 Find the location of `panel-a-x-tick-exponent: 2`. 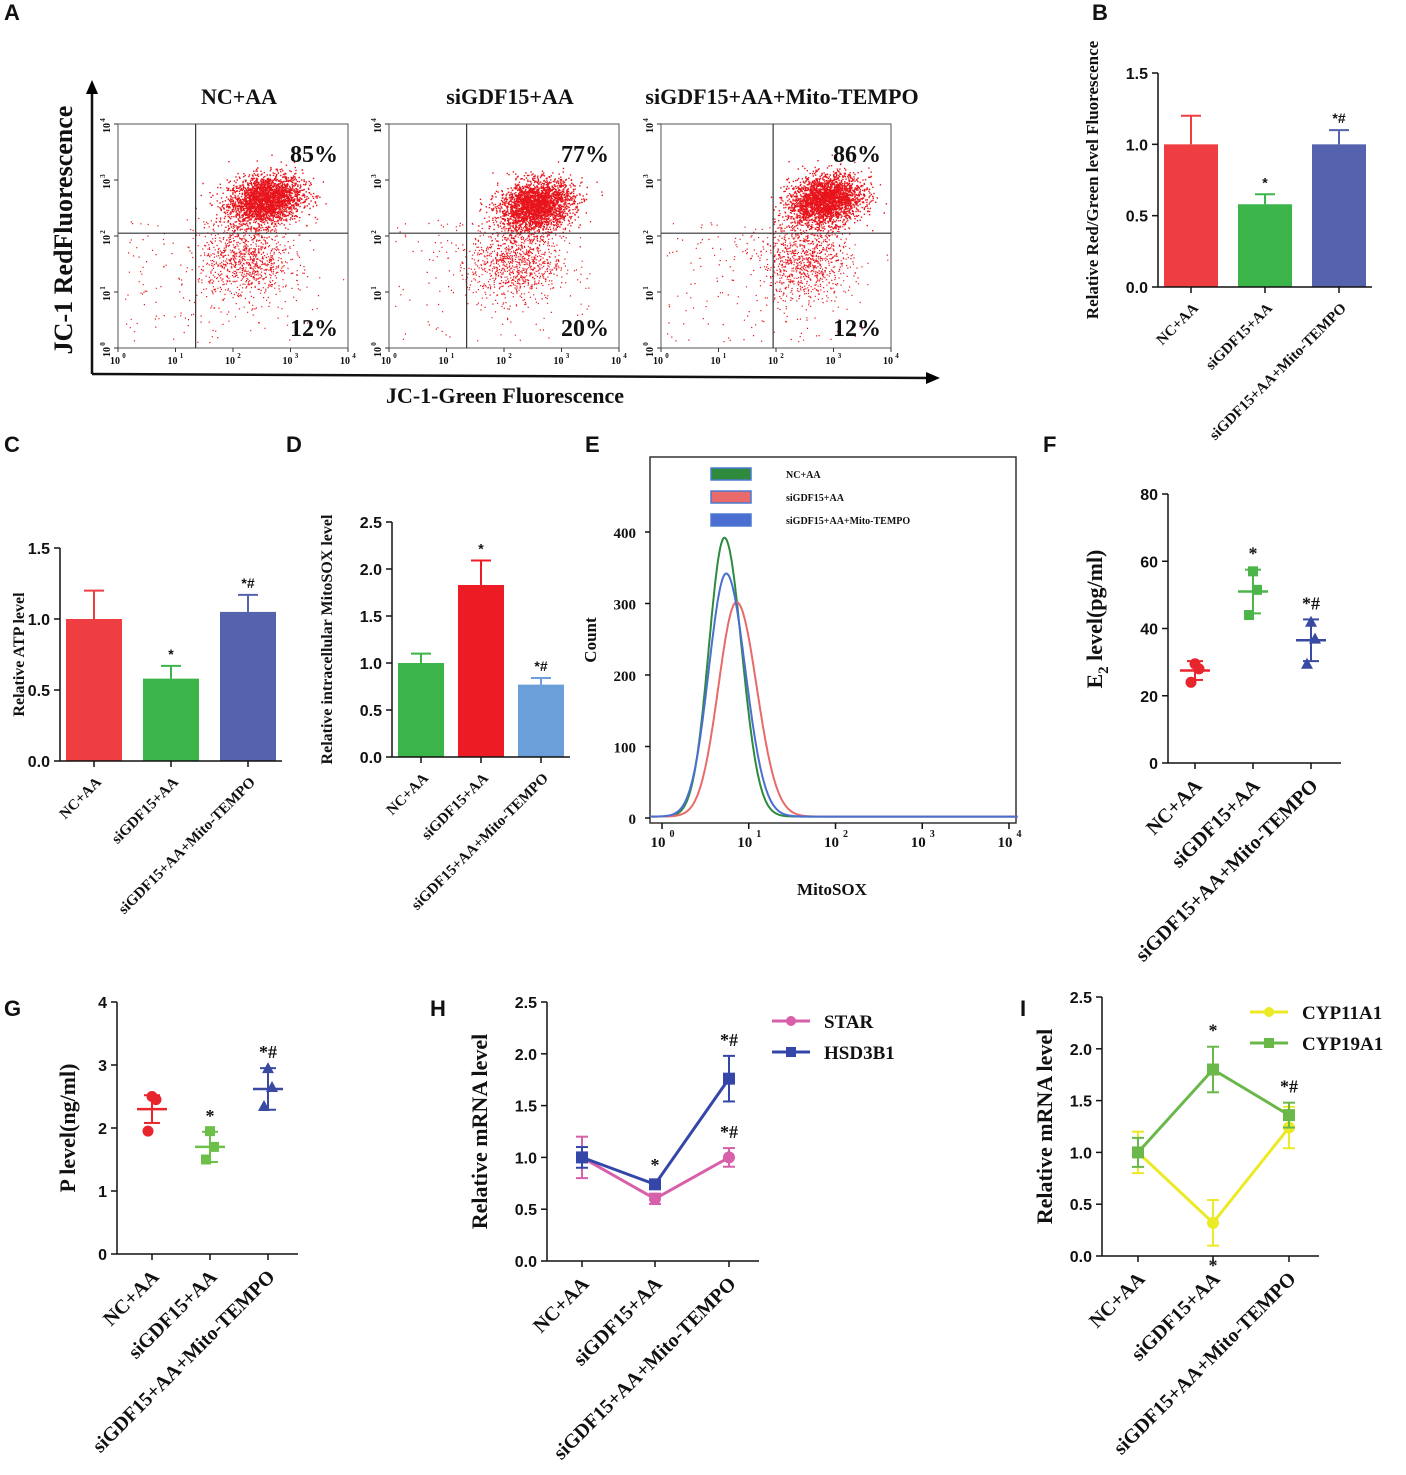

panel-a-x-tick-exponent: 2 is located at coordinates (510, 356).